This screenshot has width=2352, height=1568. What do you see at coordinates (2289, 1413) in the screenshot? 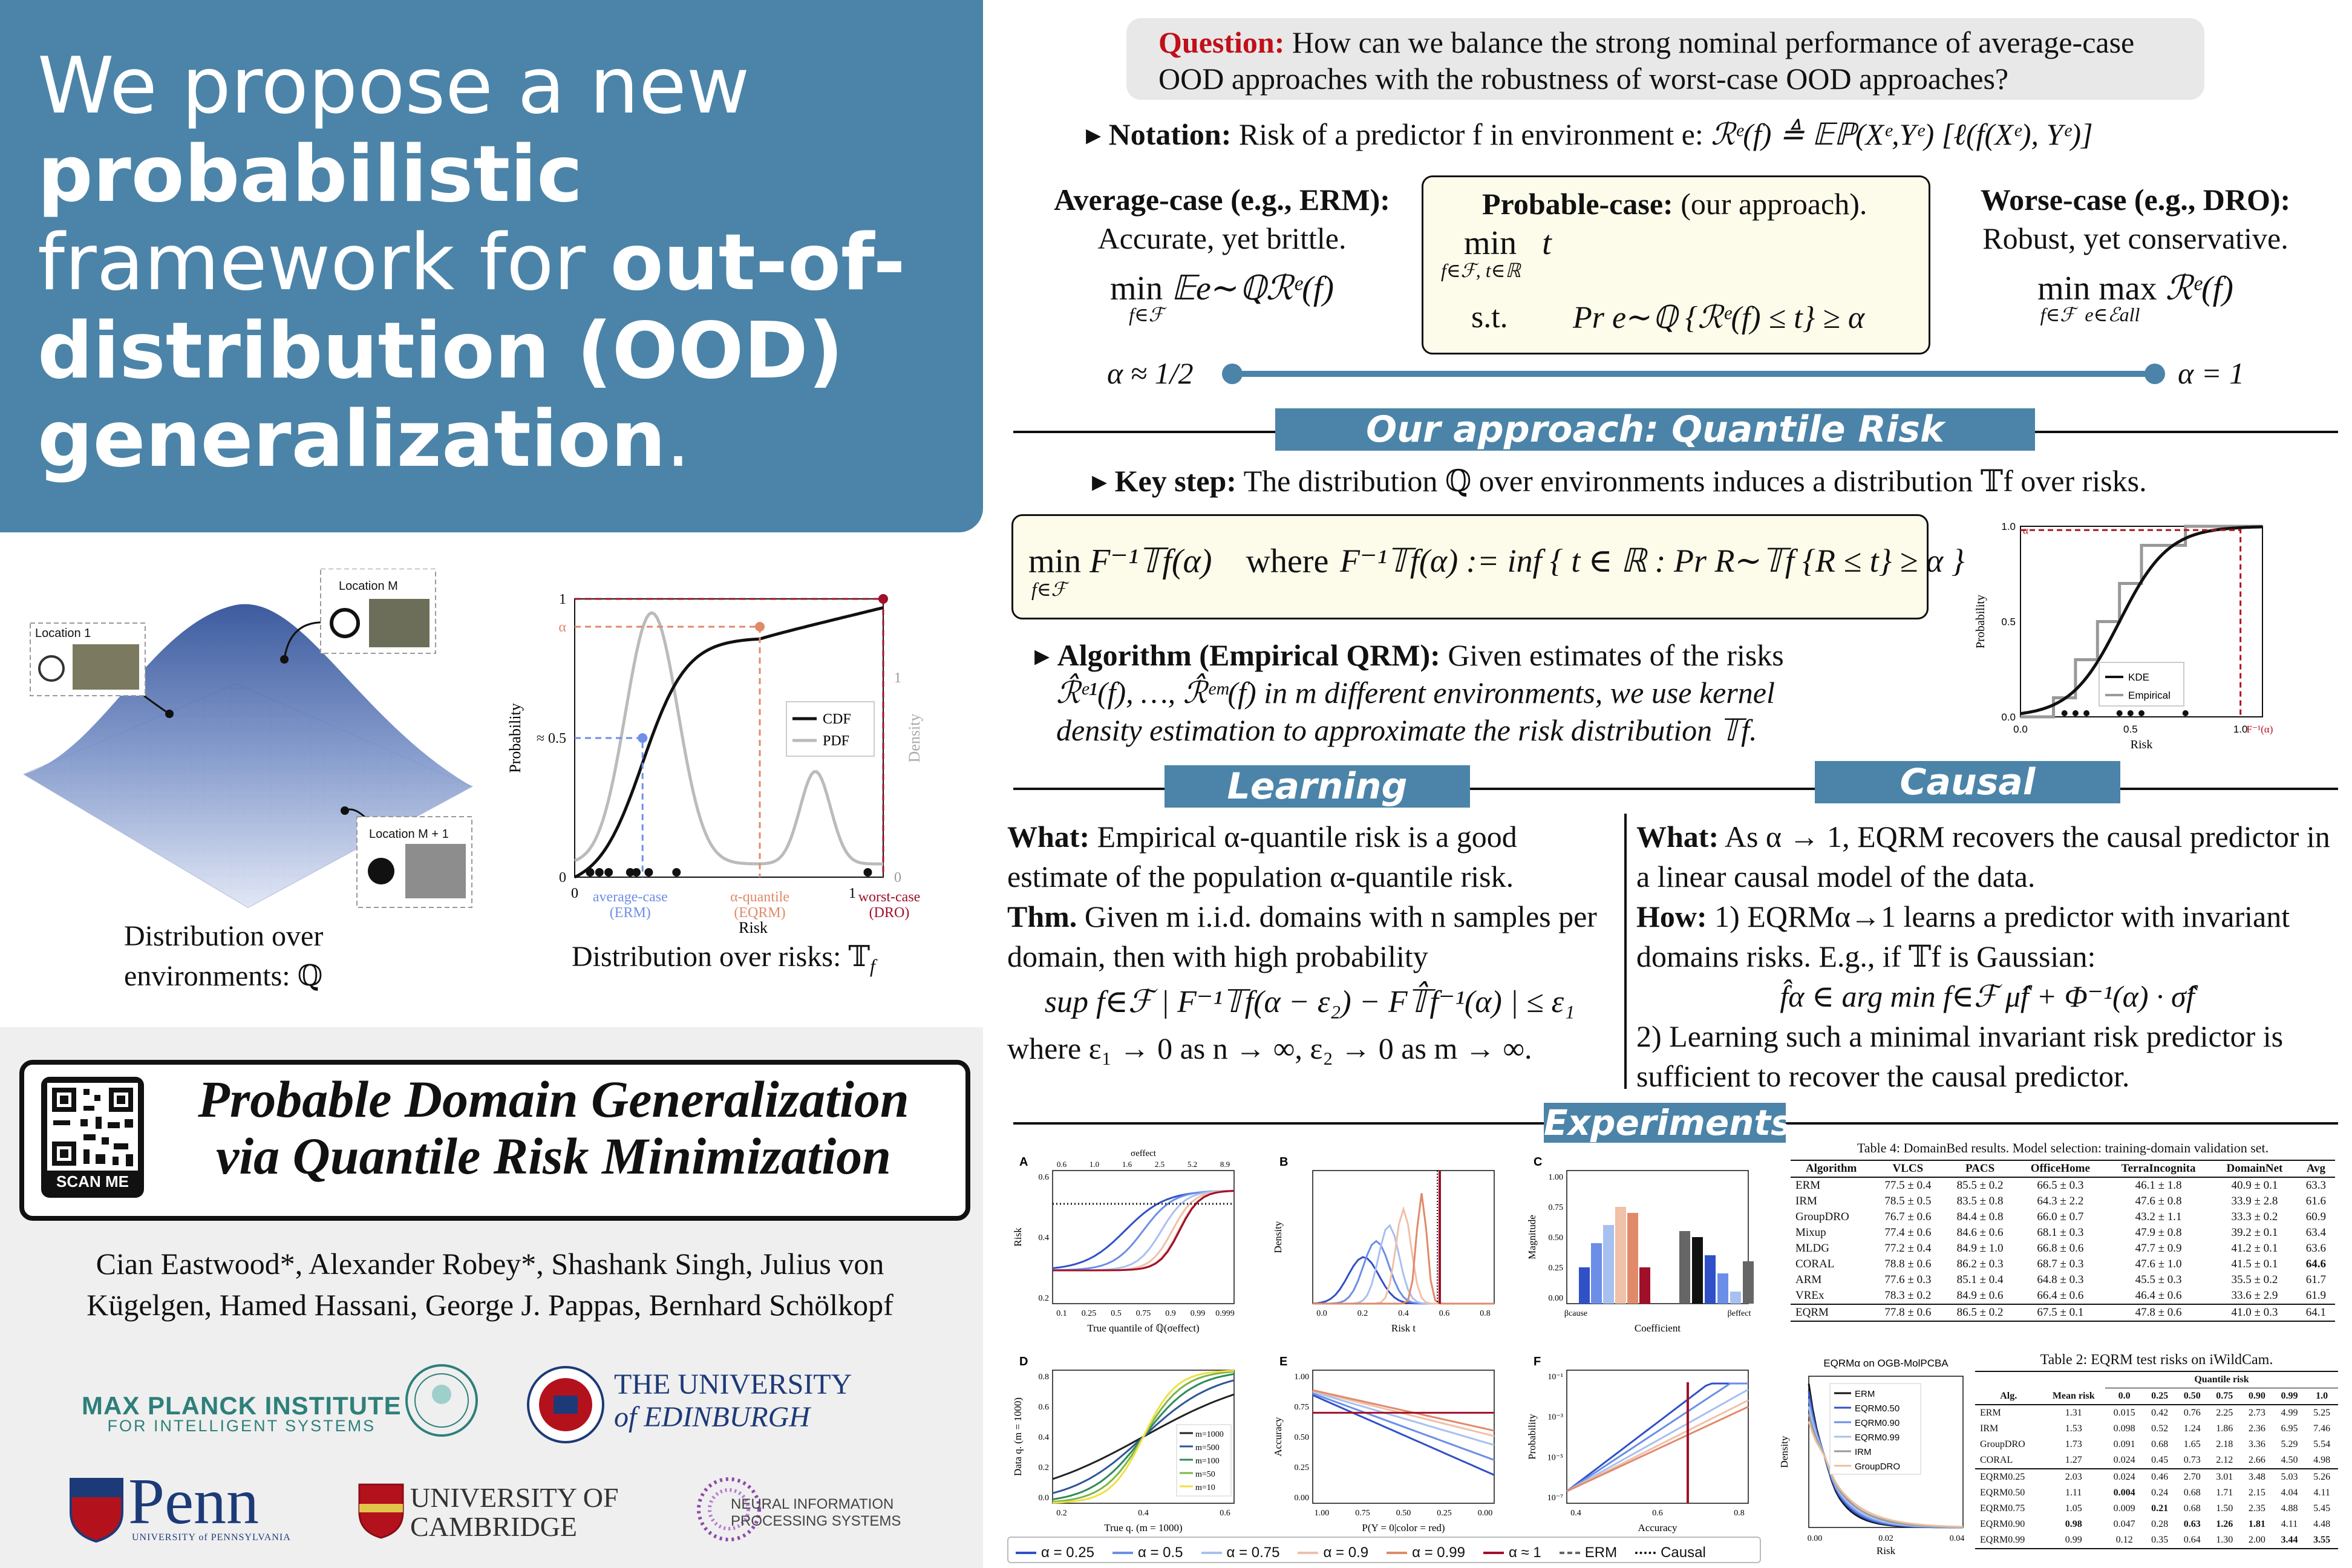
I see `t2-cell: 4.99` at bounding box center [2289, 1413].